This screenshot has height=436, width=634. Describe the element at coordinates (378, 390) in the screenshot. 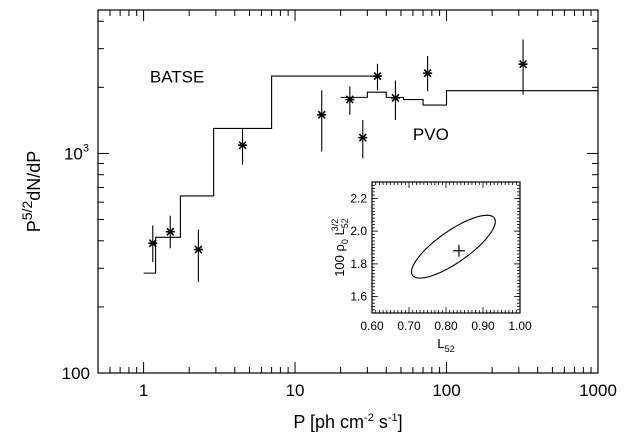

I see `x-tick-labels: 1 10 100 1000` at that location.